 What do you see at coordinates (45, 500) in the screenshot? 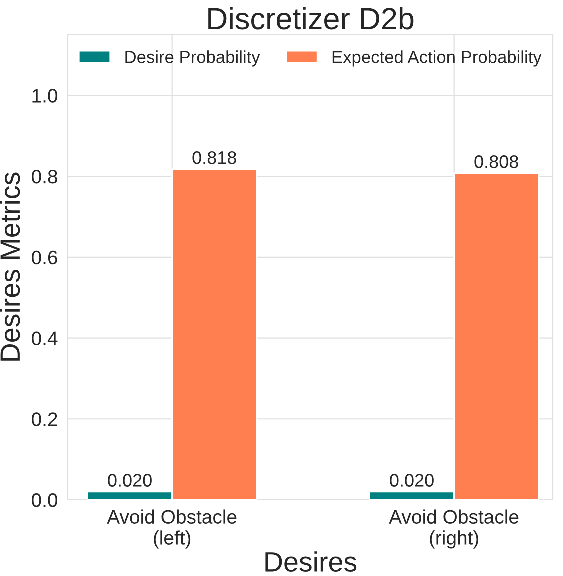
I see `y-tick-label: 0.0` at bounding box center [45, 500].